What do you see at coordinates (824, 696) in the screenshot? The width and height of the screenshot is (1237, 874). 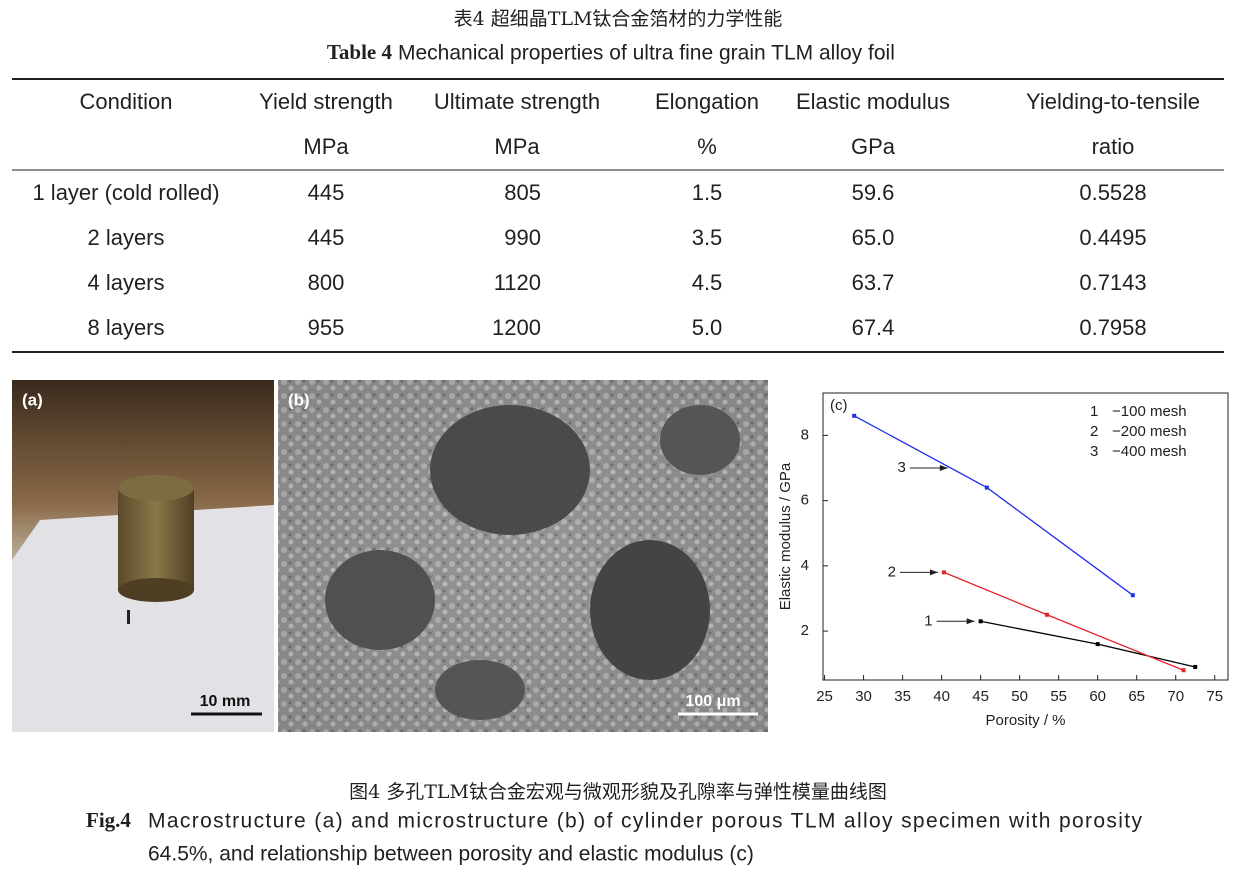 I see `x-tick-label: 25` at bounding box center [824, 696].